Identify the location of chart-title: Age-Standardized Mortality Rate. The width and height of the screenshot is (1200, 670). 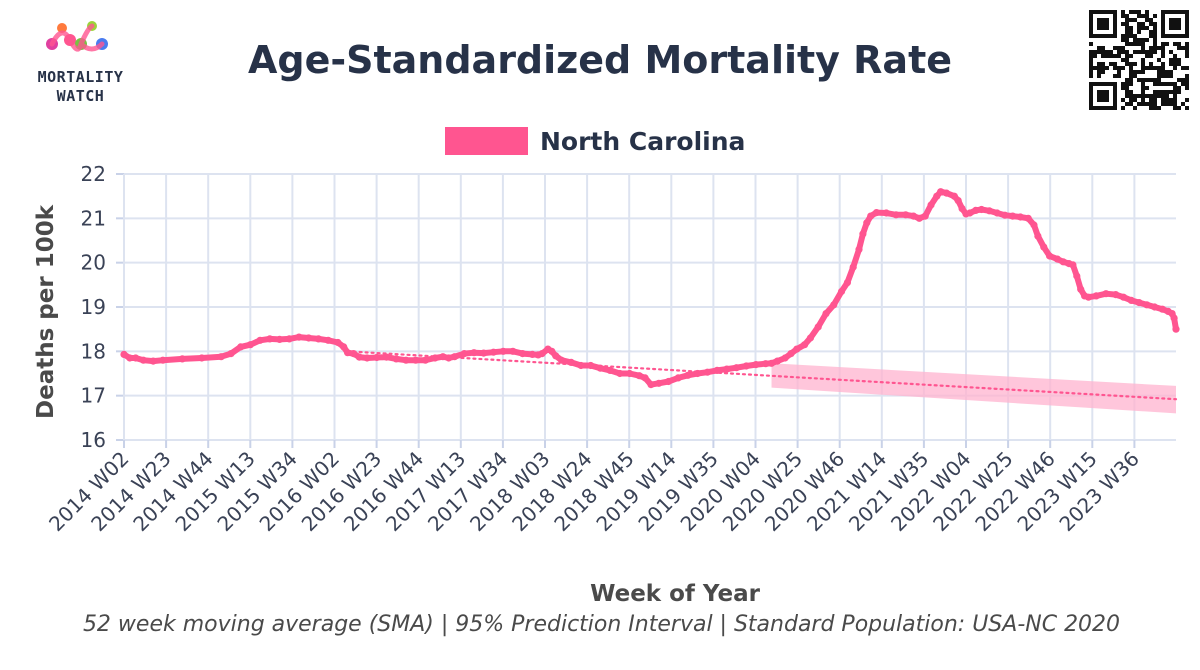
(600, 60).